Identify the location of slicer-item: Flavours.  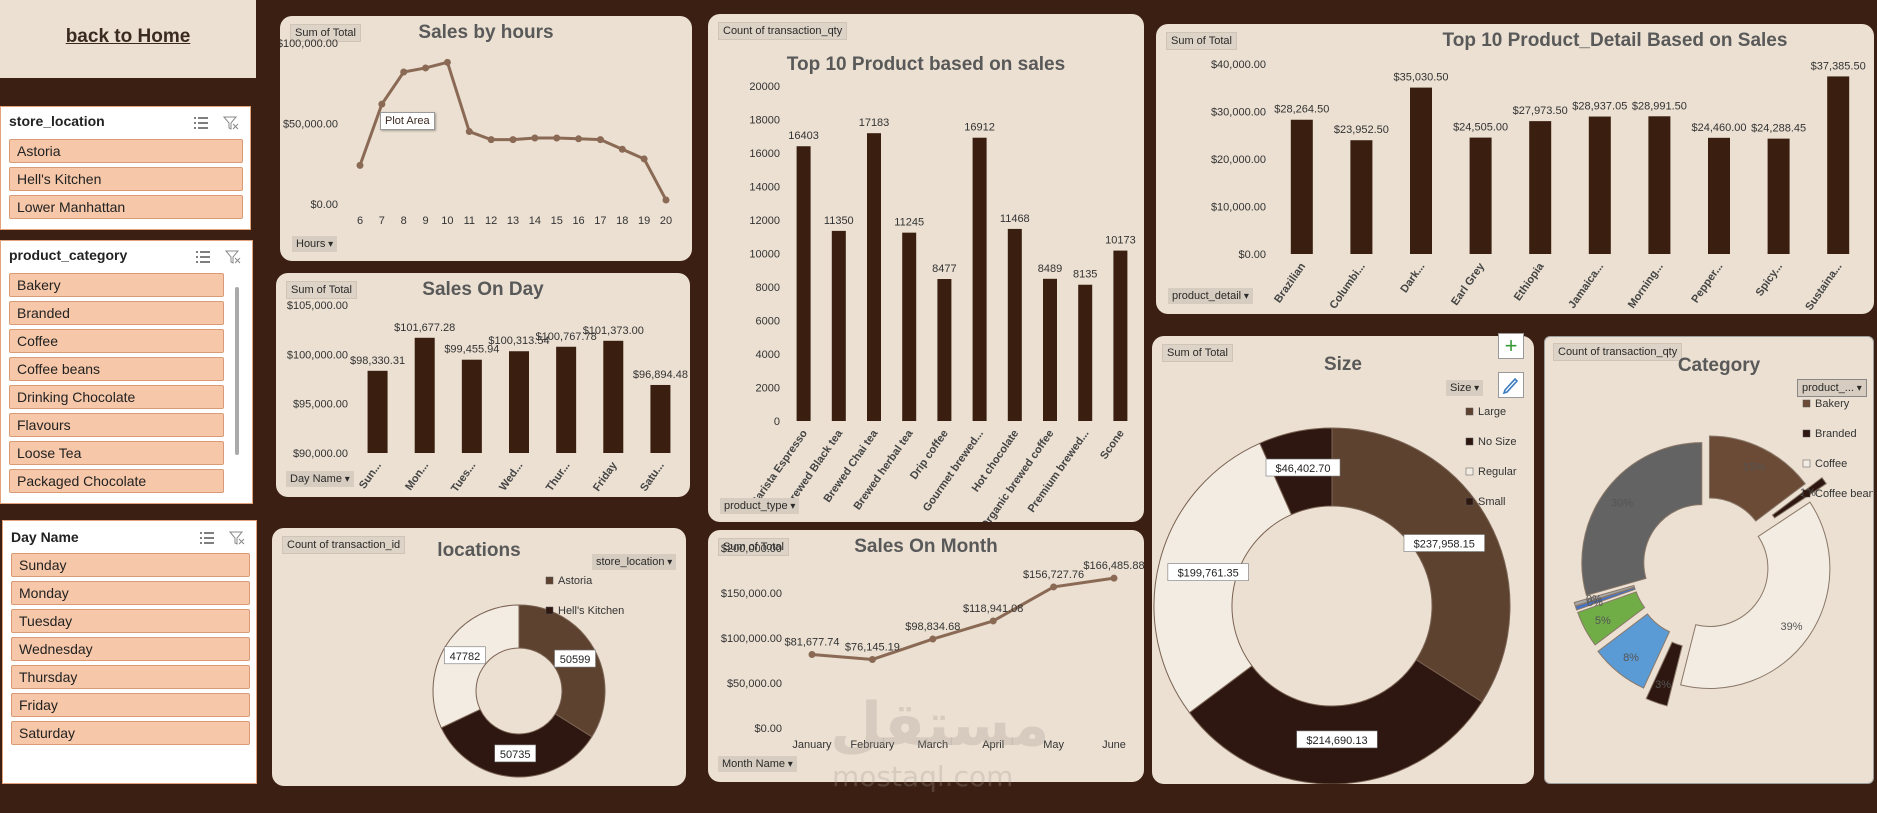
(116, 425).